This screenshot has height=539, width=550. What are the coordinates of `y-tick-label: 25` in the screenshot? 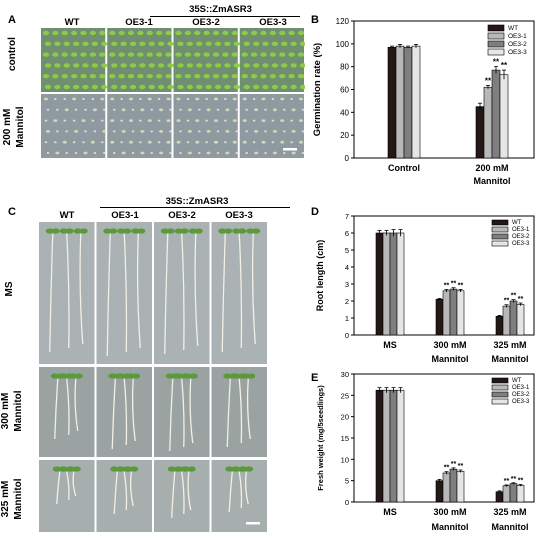 It's located at (345, 395).